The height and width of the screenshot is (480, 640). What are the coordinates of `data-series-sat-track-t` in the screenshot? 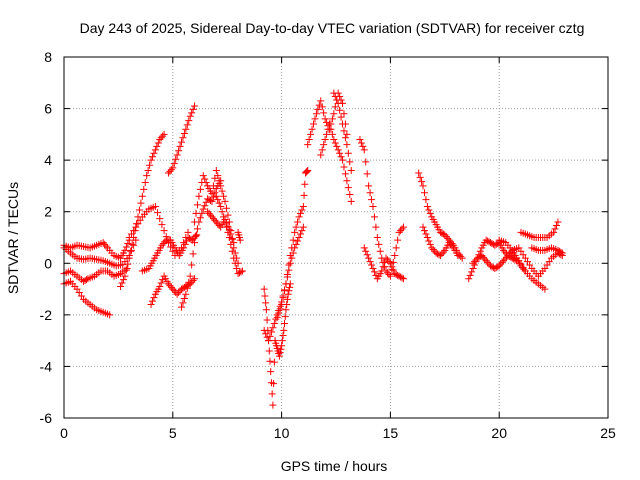 It's located at (342, 131).